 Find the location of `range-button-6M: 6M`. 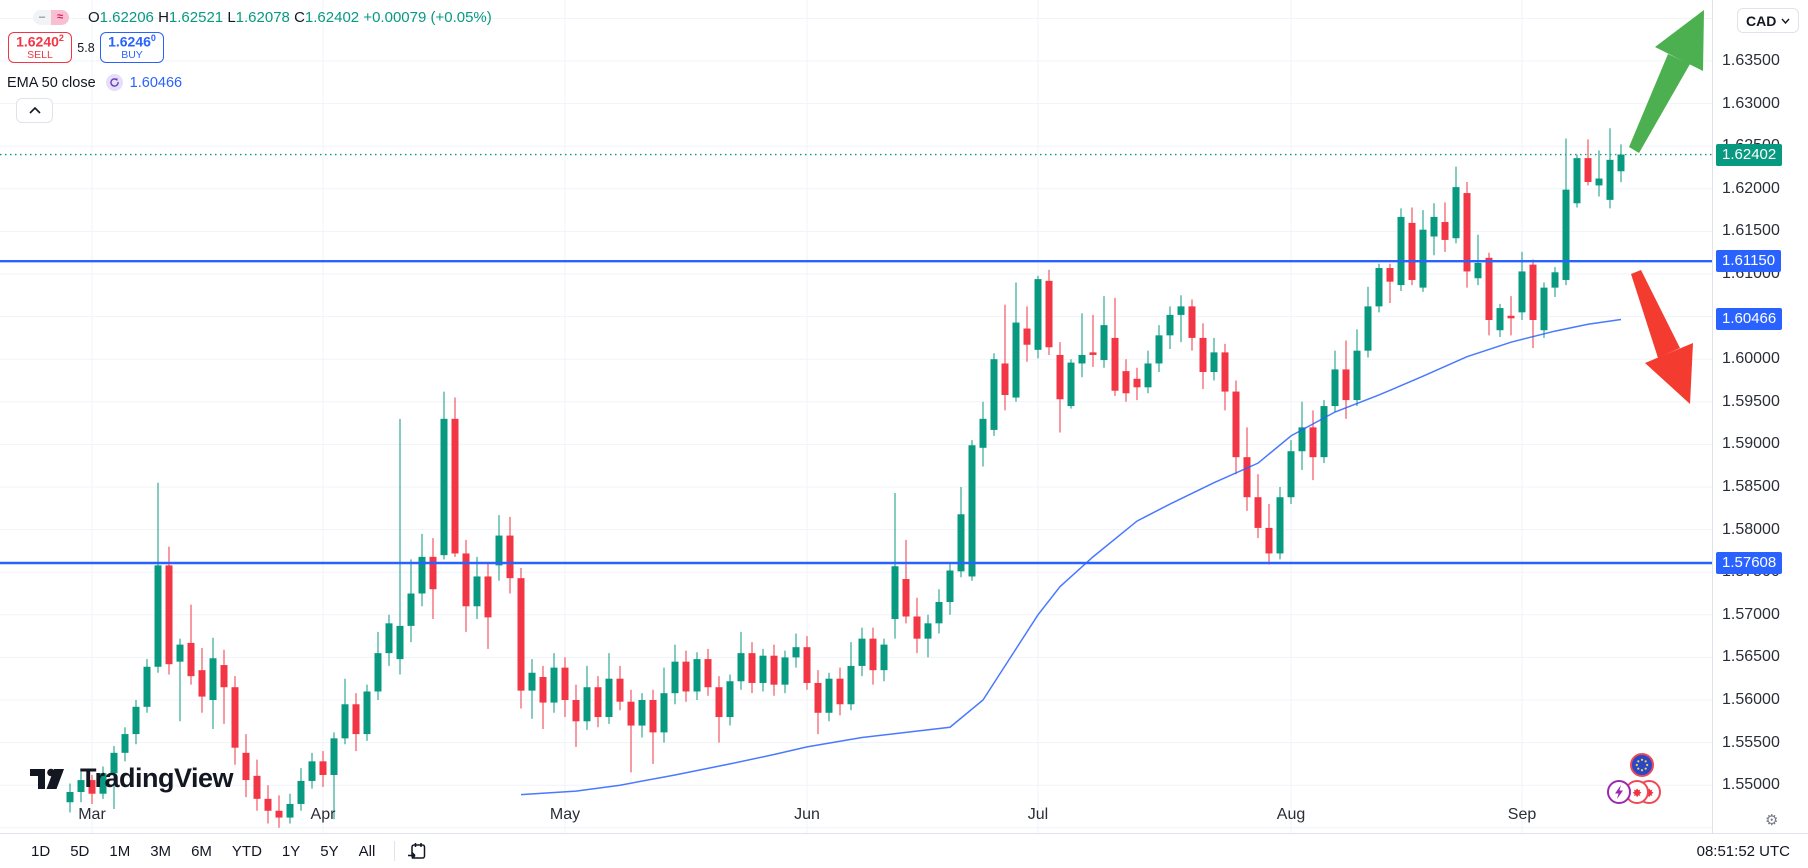

range-button-6M: 6M is located at coordinates (201, 851).